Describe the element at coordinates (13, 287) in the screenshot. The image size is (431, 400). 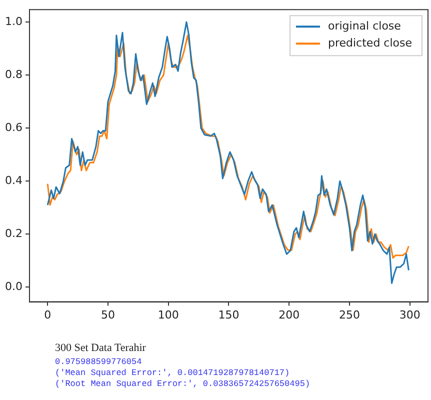
I see `y-tick-label: 0.0` at that location.